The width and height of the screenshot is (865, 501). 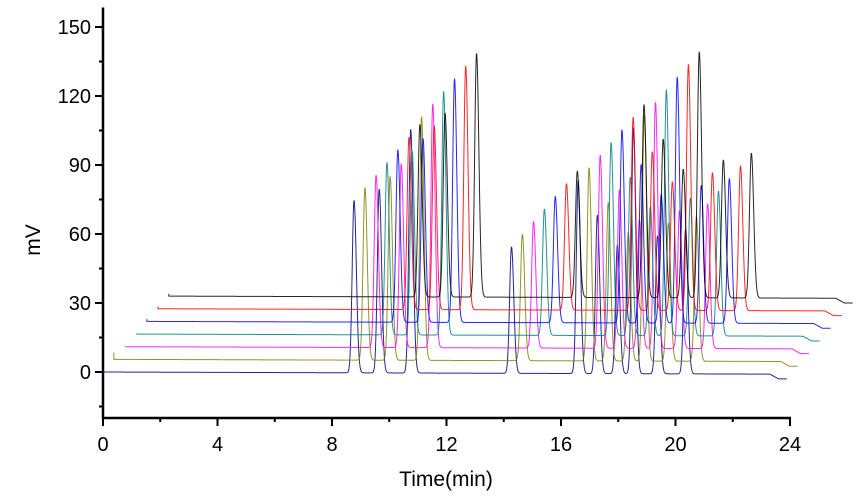 What do you see at coordinates (74, 97) in the screenshot?
I see `y-tick-label: 120` at bounding box center [74, 97].